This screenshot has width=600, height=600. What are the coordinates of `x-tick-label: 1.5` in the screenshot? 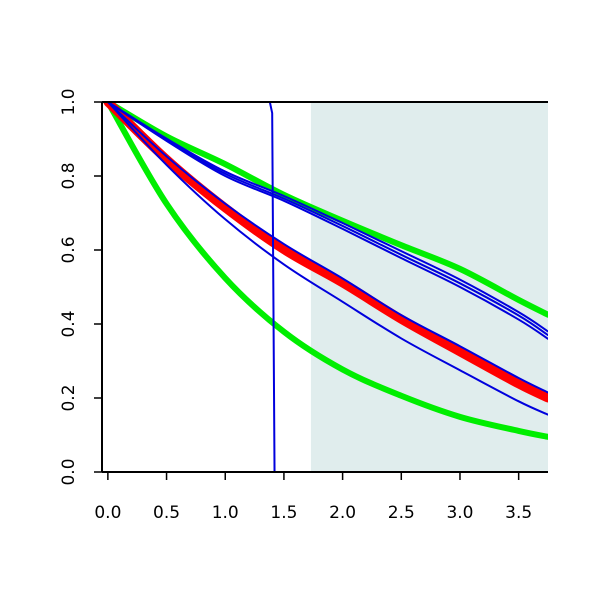 It's located at (283, 513).